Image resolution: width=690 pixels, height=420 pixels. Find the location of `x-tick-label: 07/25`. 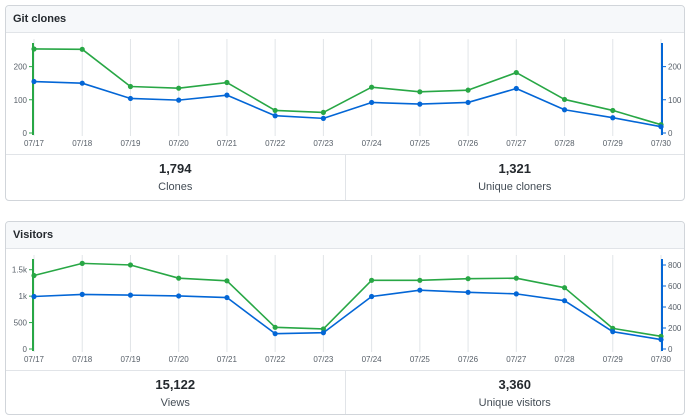

x-tick-label: 07/25 is located at coordinates (420, 359).